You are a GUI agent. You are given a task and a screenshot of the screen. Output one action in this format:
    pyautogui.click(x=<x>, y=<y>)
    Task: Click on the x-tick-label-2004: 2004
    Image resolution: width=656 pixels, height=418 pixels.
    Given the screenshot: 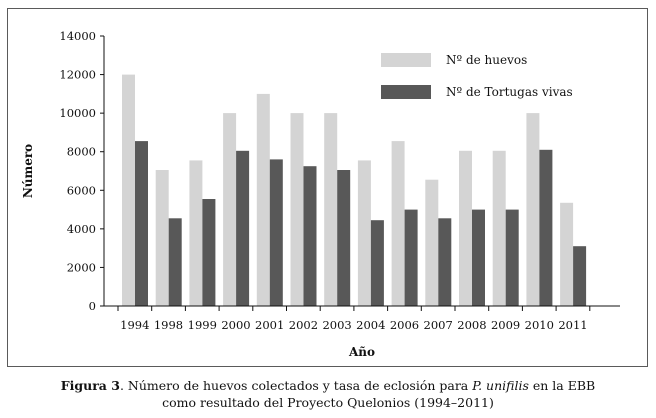 What is the action you would take?
    pyautogui.click(x=370, y=325)
    